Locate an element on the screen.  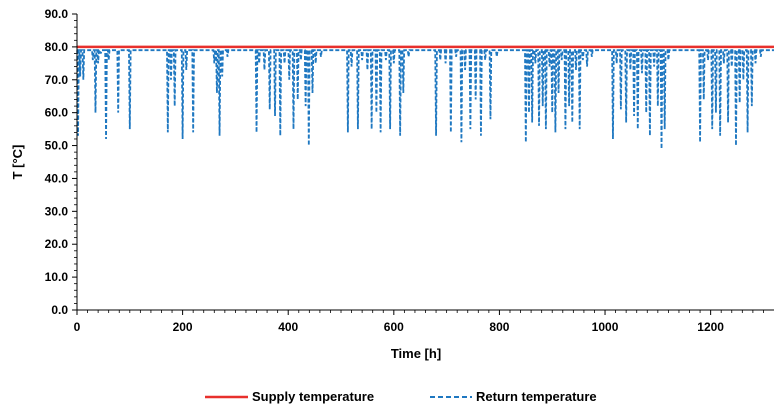
y-tick-label: 40.0 is located at coordinates (57, 178).